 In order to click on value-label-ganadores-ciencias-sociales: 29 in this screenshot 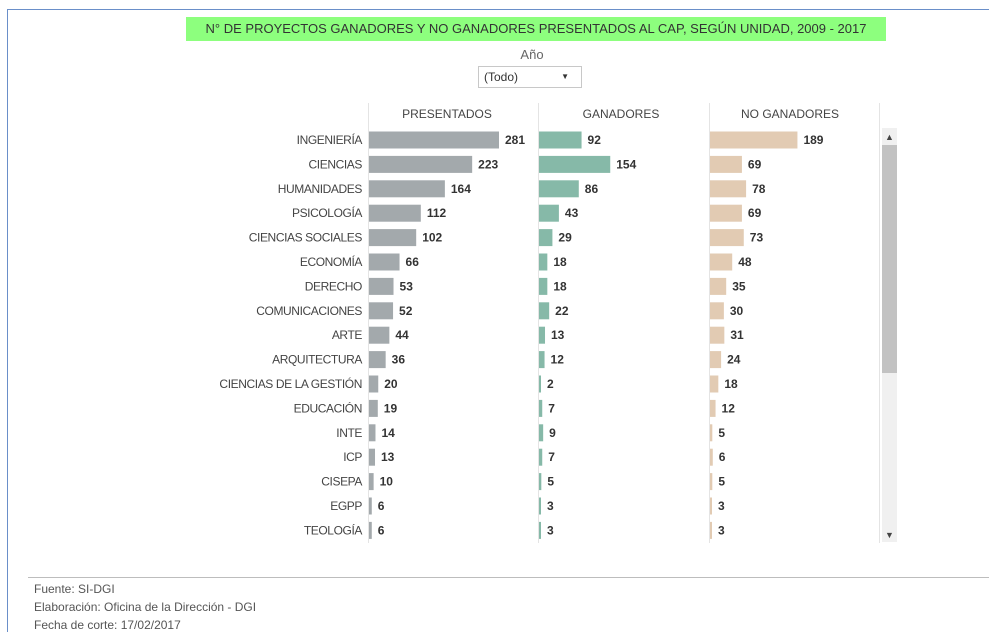, I will do `click(565, 238)`.